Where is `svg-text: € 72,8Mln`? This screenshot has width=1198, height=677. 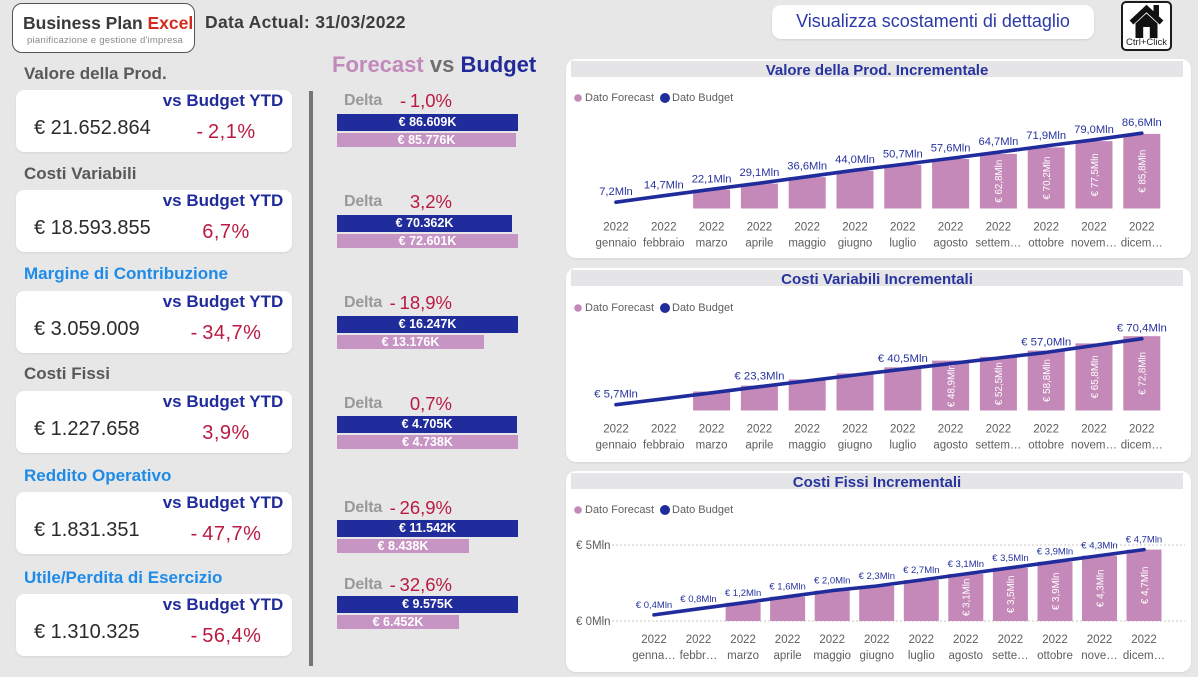
svg-text: € 72,8Mln is located at coordinates (1143, 373).